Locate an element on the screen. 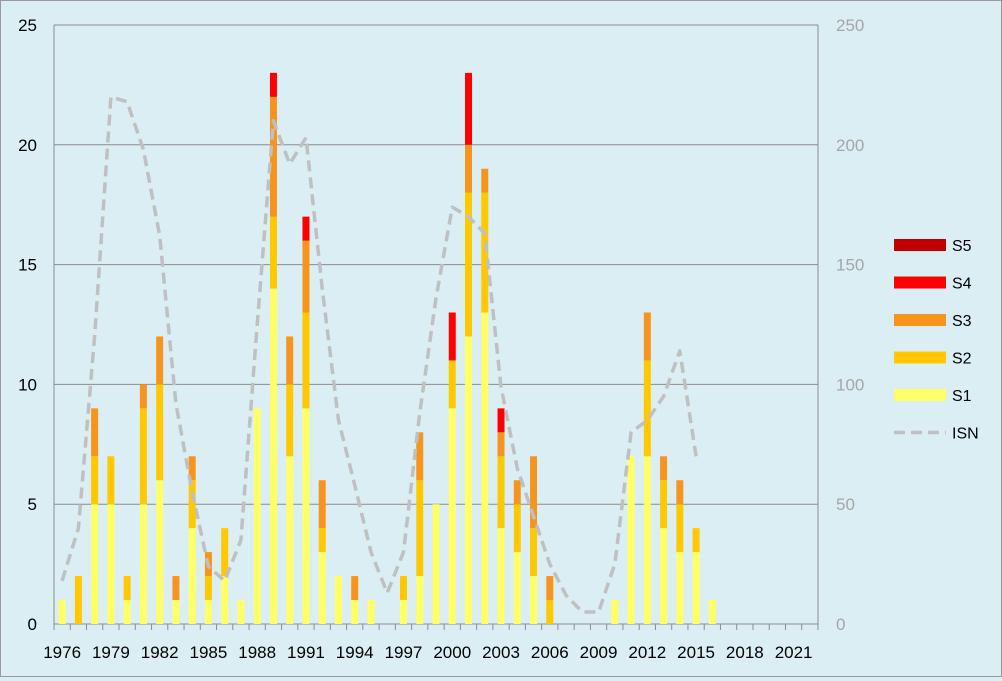 The width and height of the screenshot is (1002, 681). legend-label-s1: S1 is located at coordinates (962, 396).